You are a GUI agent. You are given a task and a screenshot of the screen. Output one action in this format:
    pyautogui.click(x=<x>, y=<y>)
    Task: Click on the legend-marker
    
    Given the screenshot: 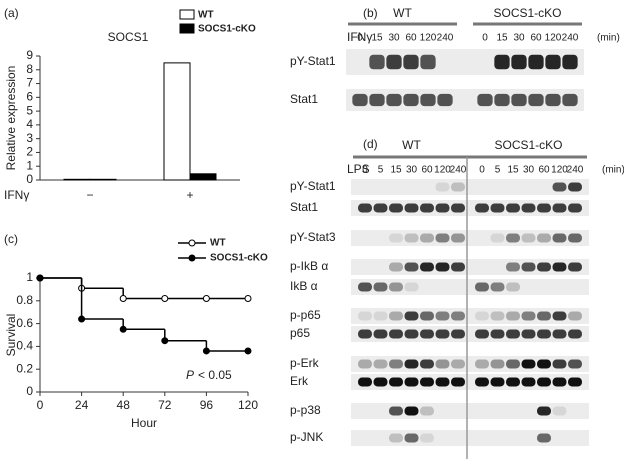 What is the action you would take?
    pyautogui.click(x=192, y=258)
    